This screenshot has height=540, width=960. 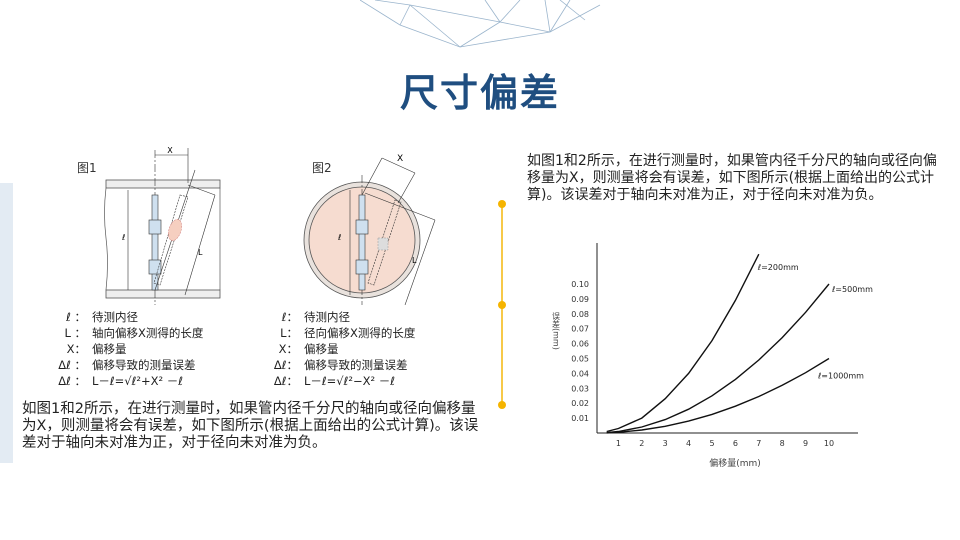 I want to click on dim-L-2: L, so click(x=414, y=260).